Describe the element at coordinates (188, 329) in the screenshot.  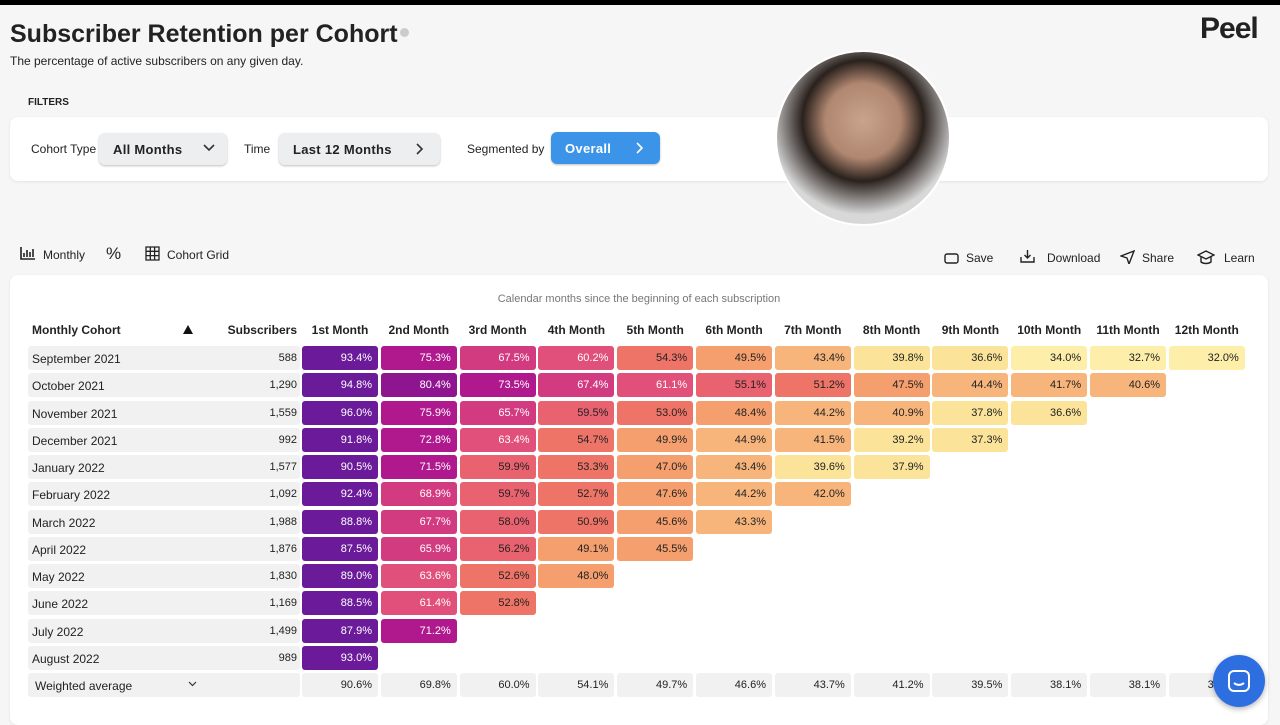
I see `sort-icon` at that location.